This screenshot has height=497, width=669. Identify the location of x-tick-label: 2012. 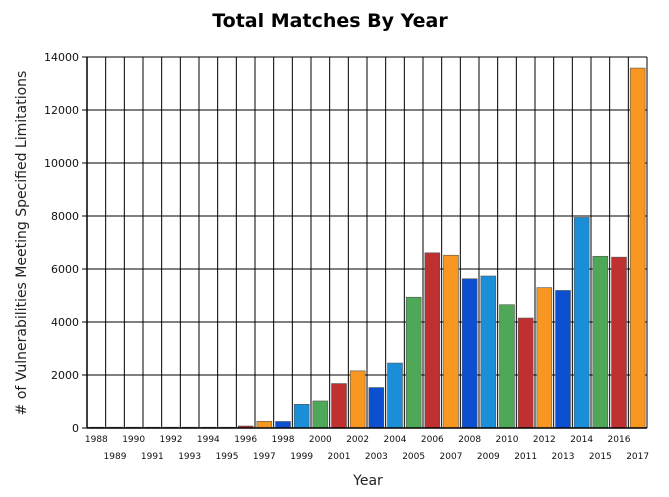
(544, 440).